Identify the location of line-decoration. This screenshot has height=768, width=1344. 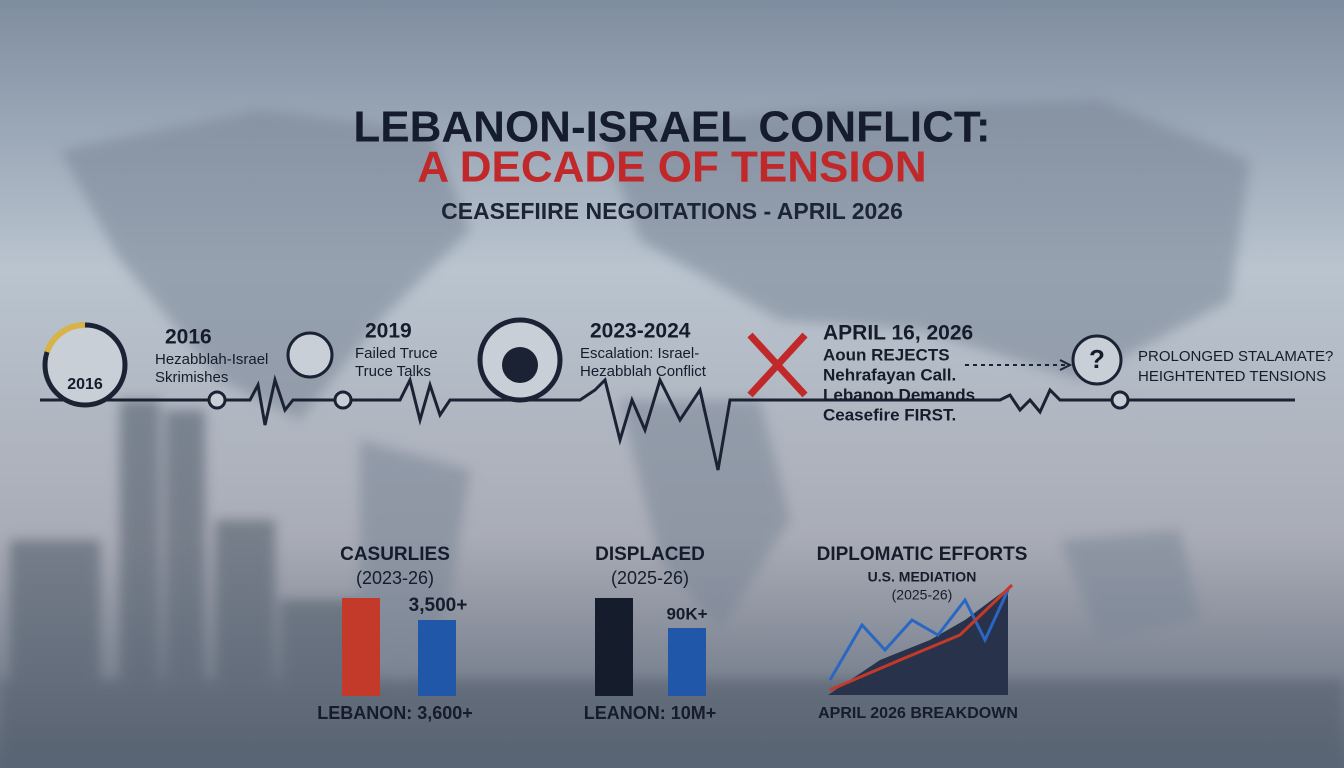
(919, 635).